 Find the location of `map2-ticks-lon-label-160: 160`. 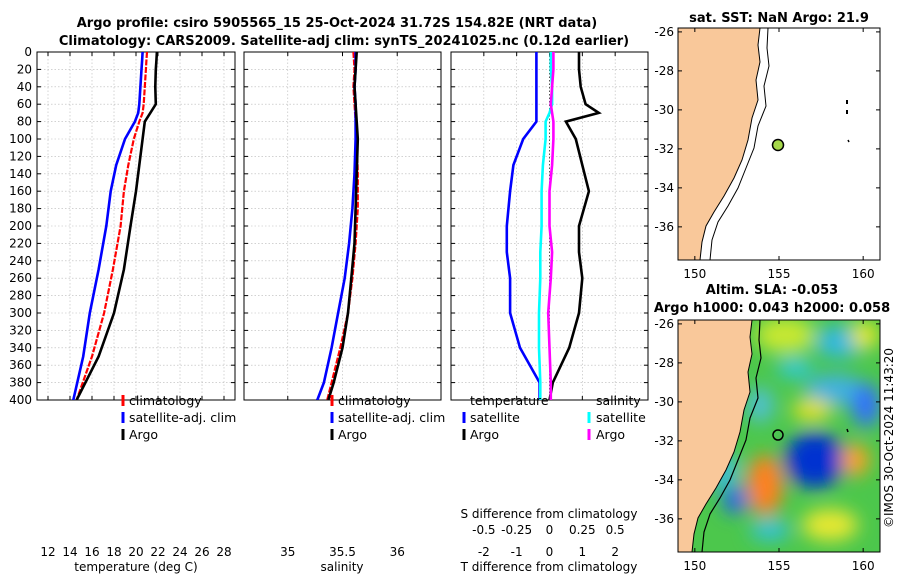

map2-ticks-lon-label-160: 160 is located at coordinates (863, 566).